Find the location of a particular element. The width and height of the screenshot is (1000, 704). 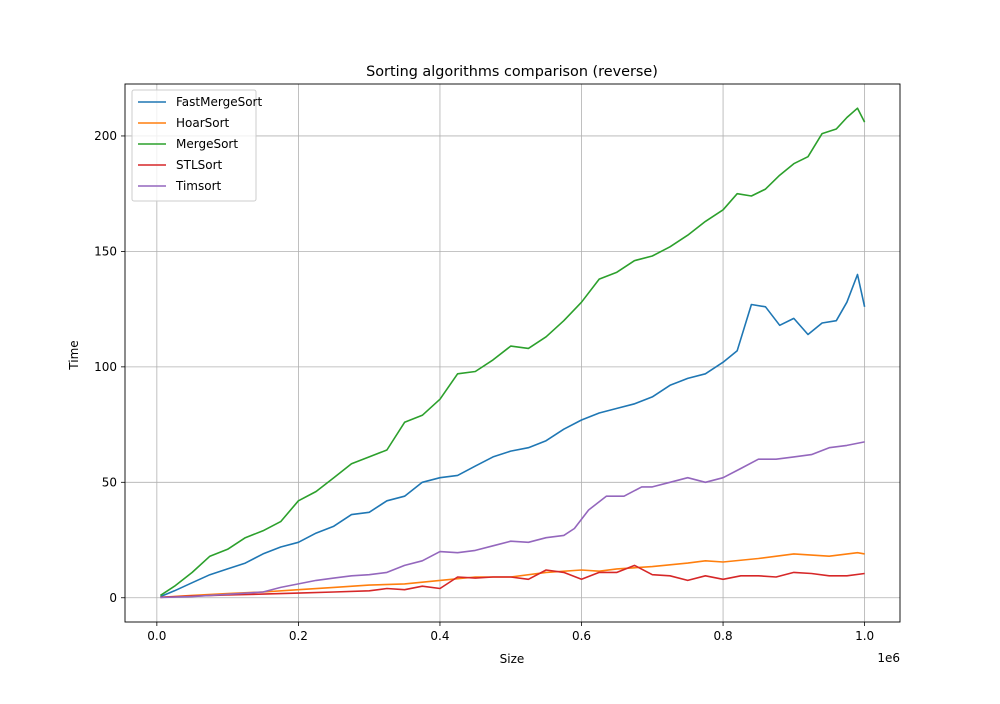

x-tick-label-2: 0.4 is located at coordinates (439, 636).